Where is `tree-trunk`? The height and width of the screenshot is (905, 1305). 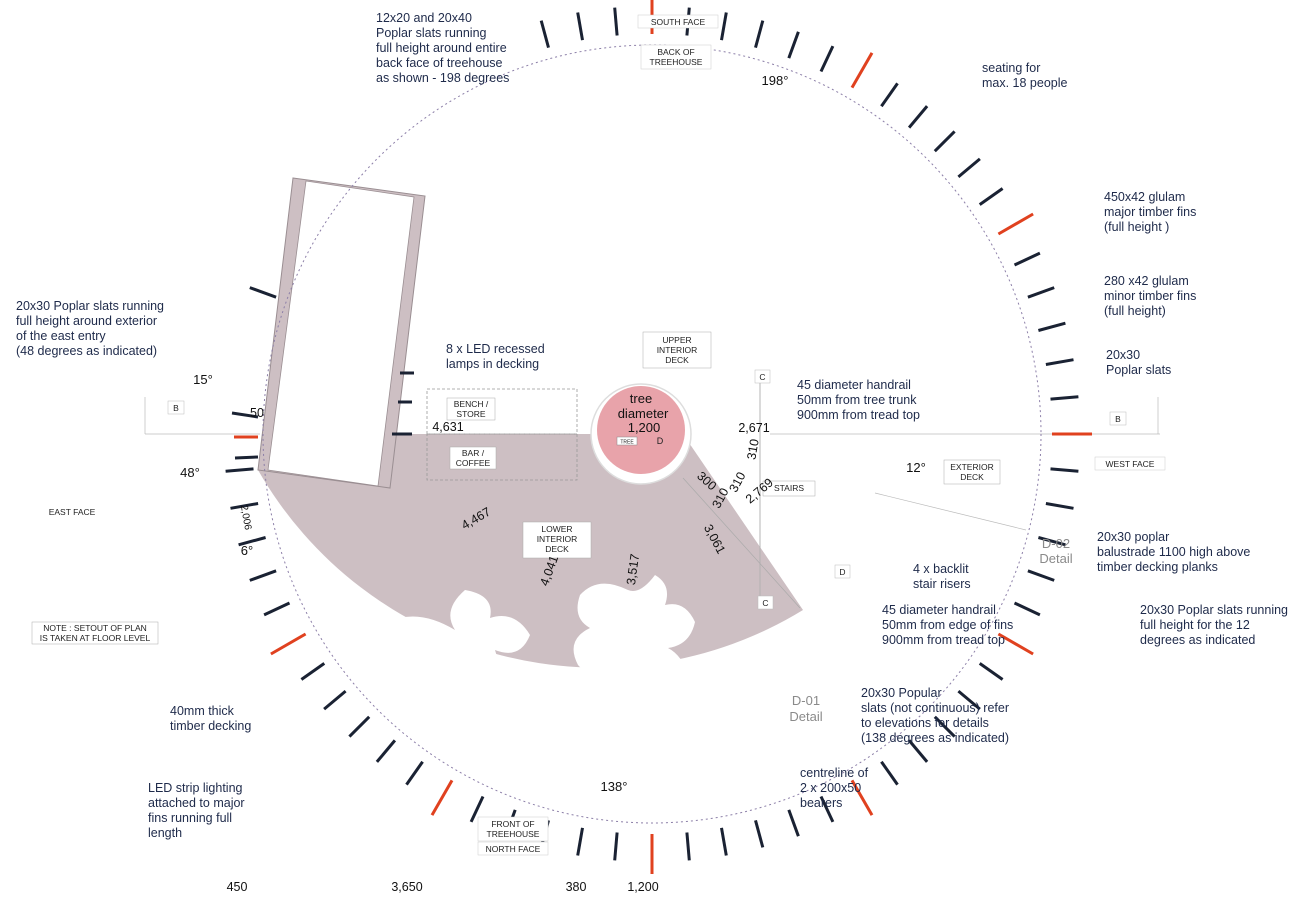
tree-trunk is located at coordinates (641, 430).